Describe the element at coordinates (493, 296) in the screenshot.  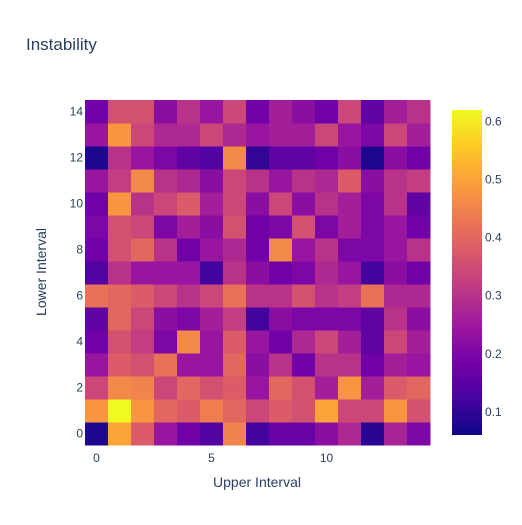
I see `colorbar-tick-label: 0.3` at that location.